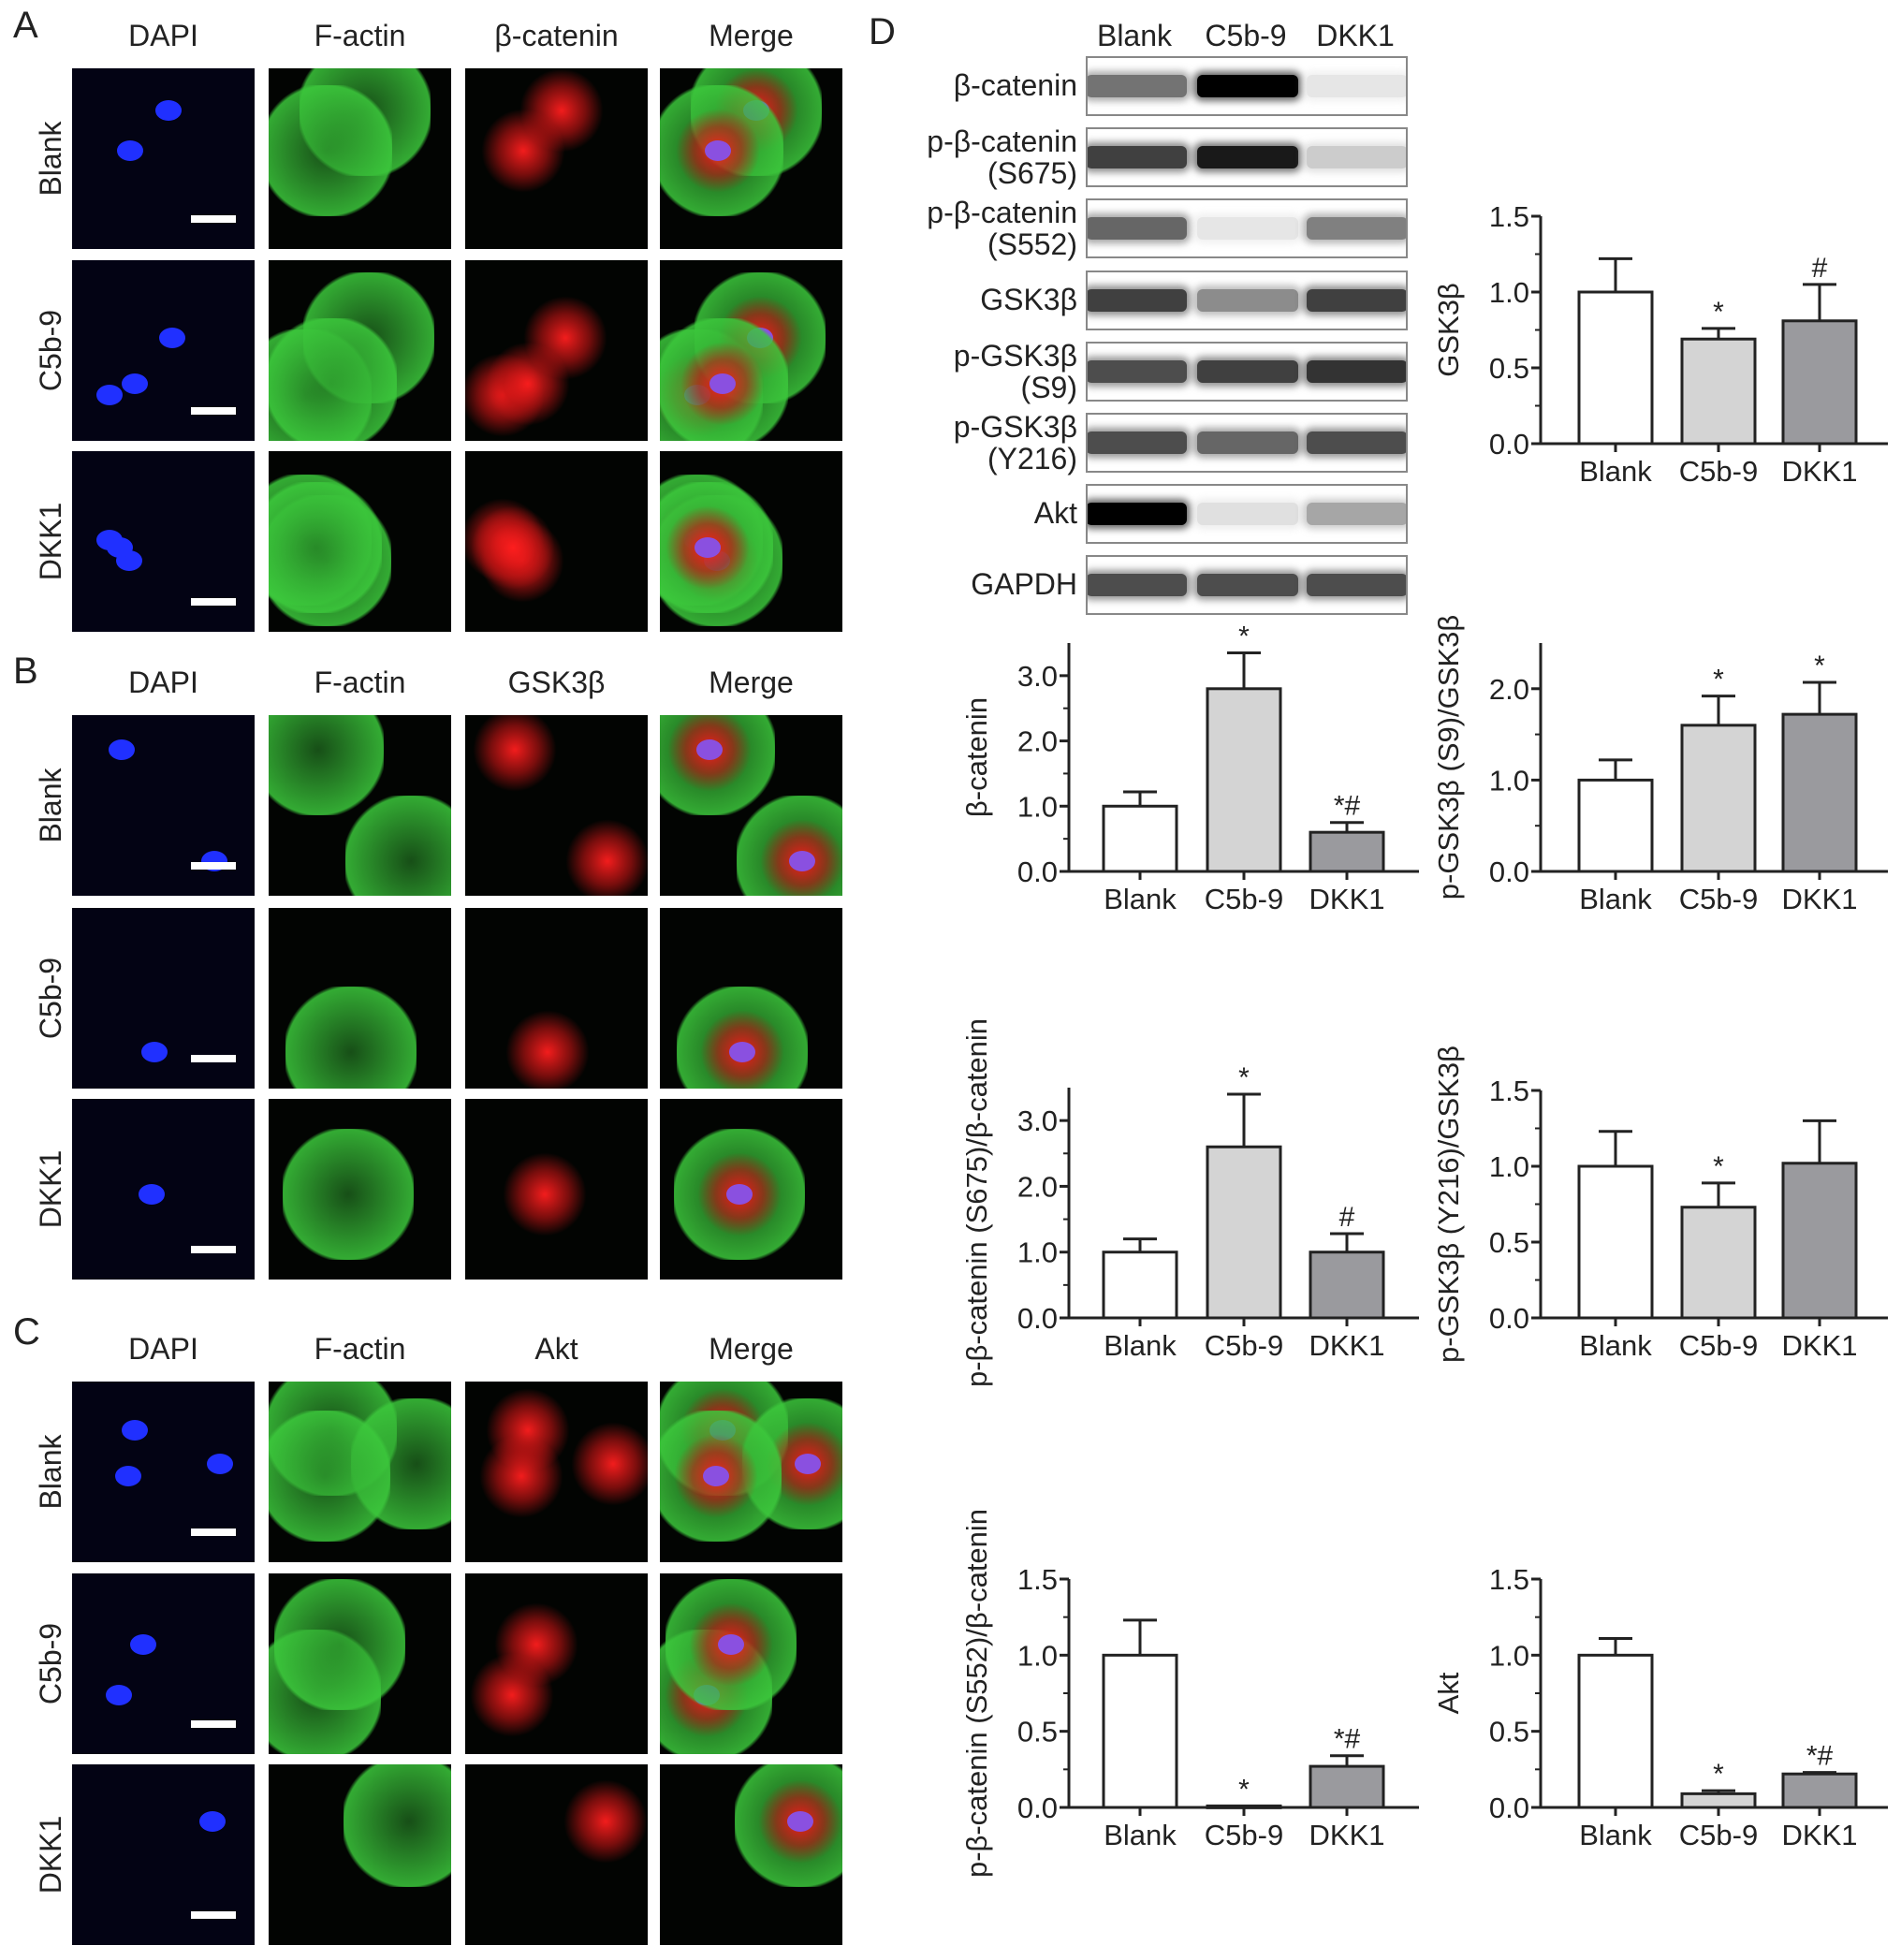 The width and height of the screenshot is (1901, 1960). What do you see at coordinates (1024, 584) in the screenshot?
I see `blot-row-label: GAPDH` at bounding box center [1024, 584].